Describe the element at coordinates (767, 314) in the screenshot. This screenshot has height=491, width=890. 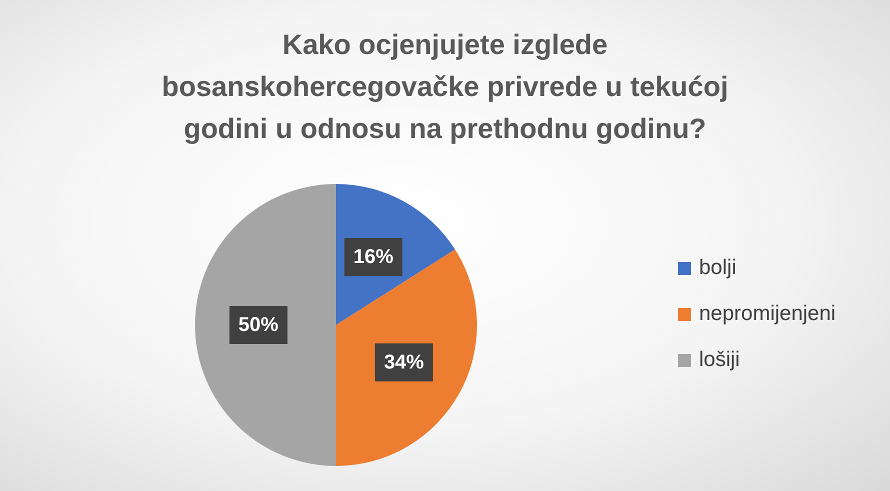
I see `legend-label: nepromijenjeni` at that location.